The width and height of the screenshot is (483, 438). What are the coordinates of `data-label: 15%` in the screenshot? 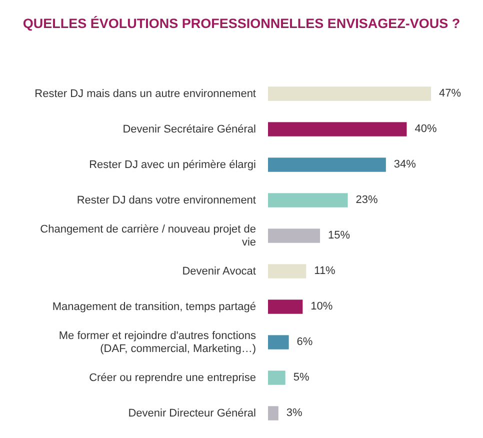 It's located at (339, 236).